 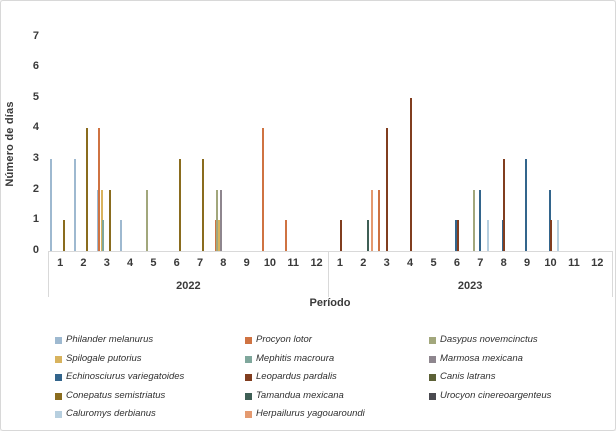 What do you see at coordinates (111, 413) in the screenshot?
I see `legend-label: Caluromys derbianus` at bounding box center [111, 413].